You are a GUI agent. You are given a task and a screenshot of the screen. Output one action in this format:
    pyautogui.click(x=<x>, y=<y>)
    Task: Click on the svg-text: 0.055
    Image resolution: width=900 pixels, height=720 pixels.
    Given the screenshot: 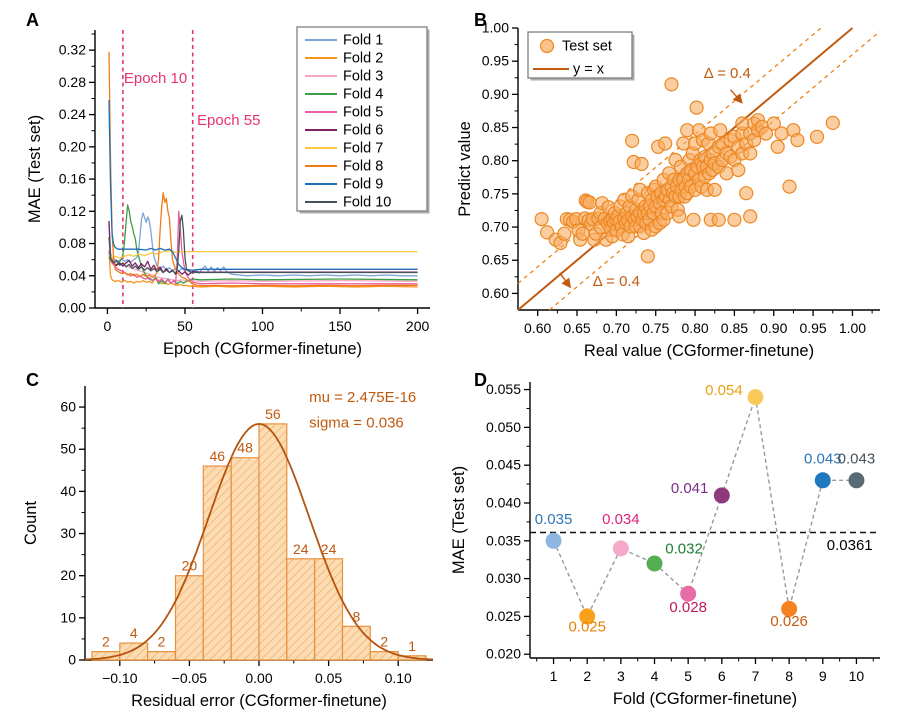 What is the action you would take?
    pyautogui.click(x=503, y=389)
    